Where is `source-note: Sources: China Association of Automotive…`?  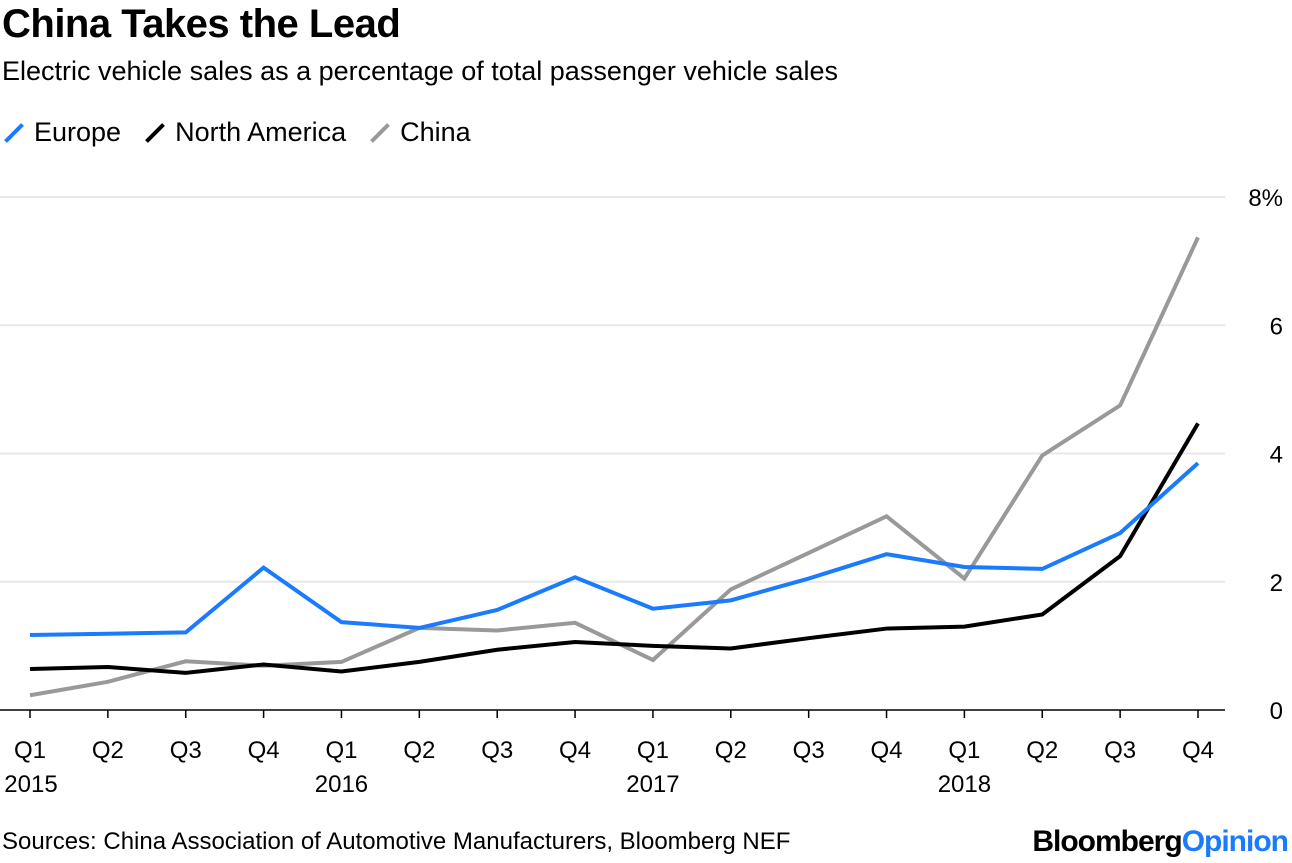
source-note: Sources: China Association of Automotive… is located at coordinates (396, 841).